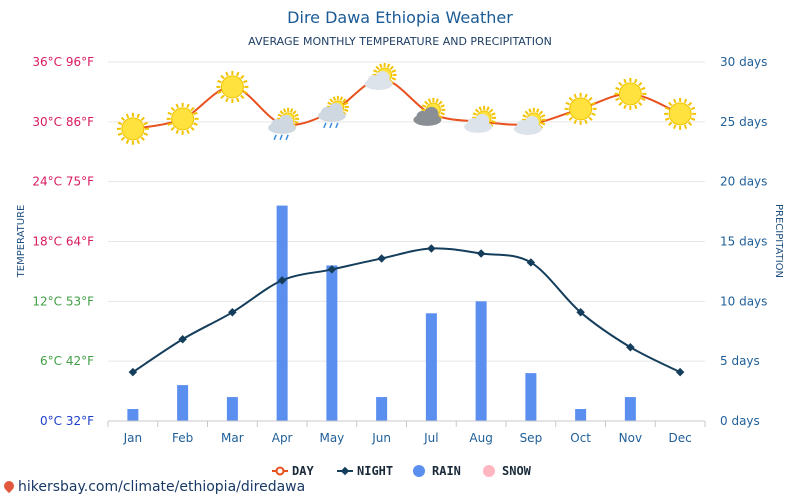 The width and height of the screenshot is (800, 500). I want to click on legend-item-rain: RAIN, so click(437, 471).